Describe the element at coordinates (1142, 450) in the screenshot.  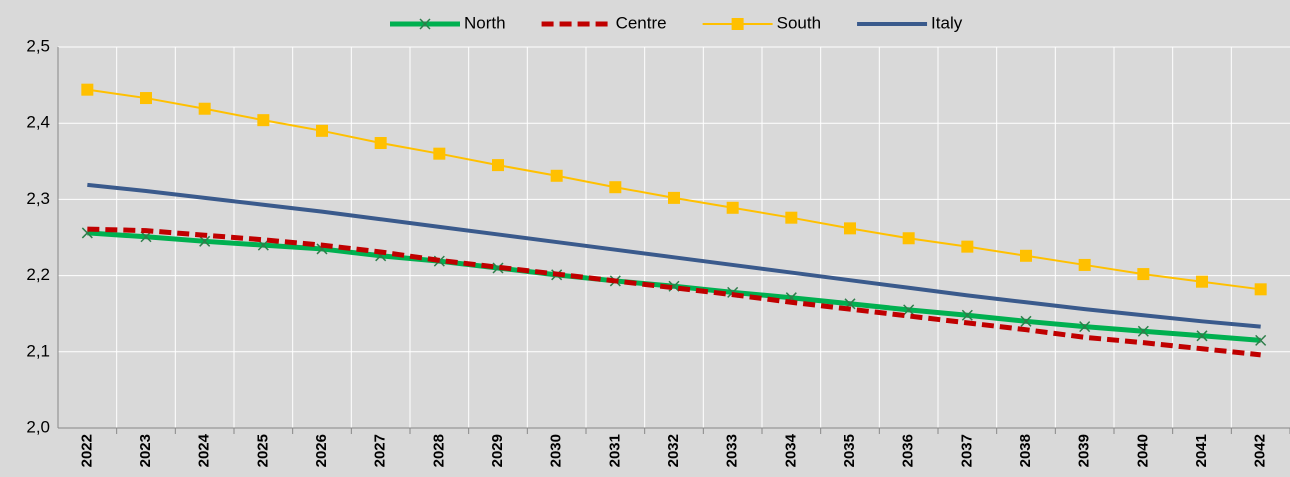
I see `x-tick-label: 2040` at that location.